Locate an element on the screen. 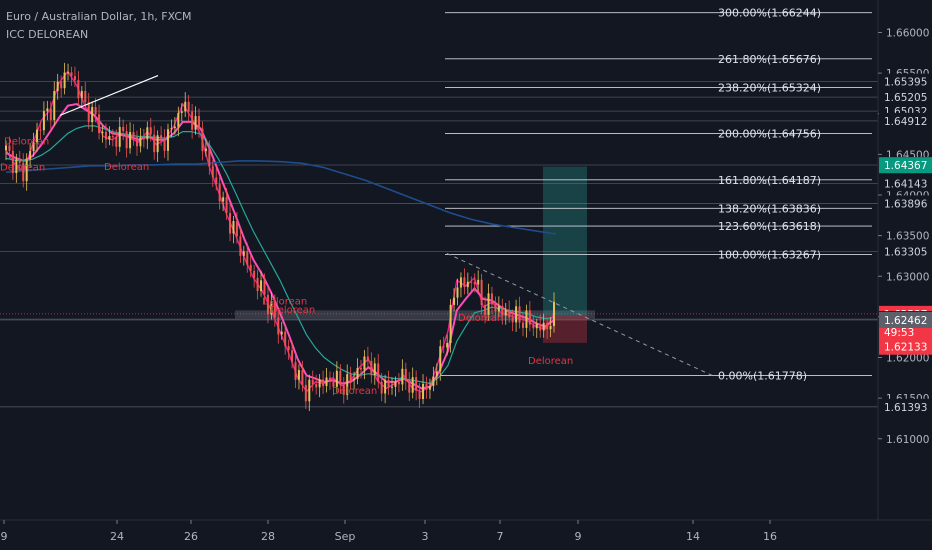 The height and width of the screenshot is (550, 932). fib-level-label: 0.00%(1.61778) is located at coordinates (762, 376).